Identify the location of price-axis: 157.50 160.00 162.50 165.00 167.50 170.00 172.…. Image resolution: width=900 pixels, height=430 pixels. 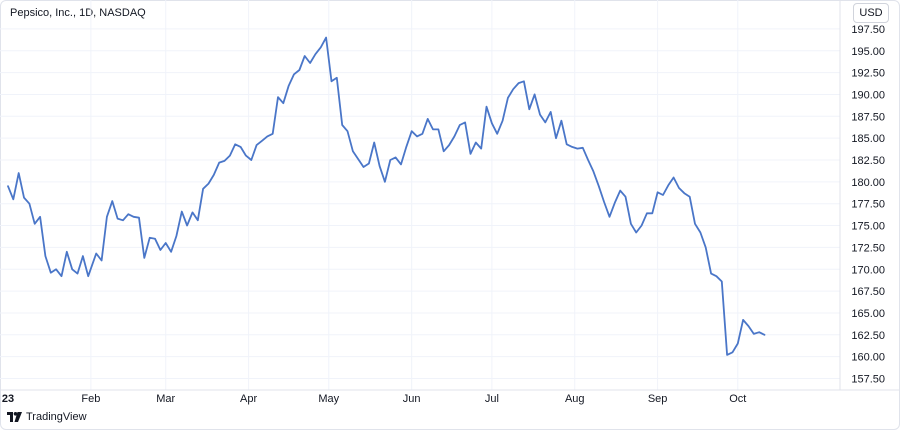
(868, 205).